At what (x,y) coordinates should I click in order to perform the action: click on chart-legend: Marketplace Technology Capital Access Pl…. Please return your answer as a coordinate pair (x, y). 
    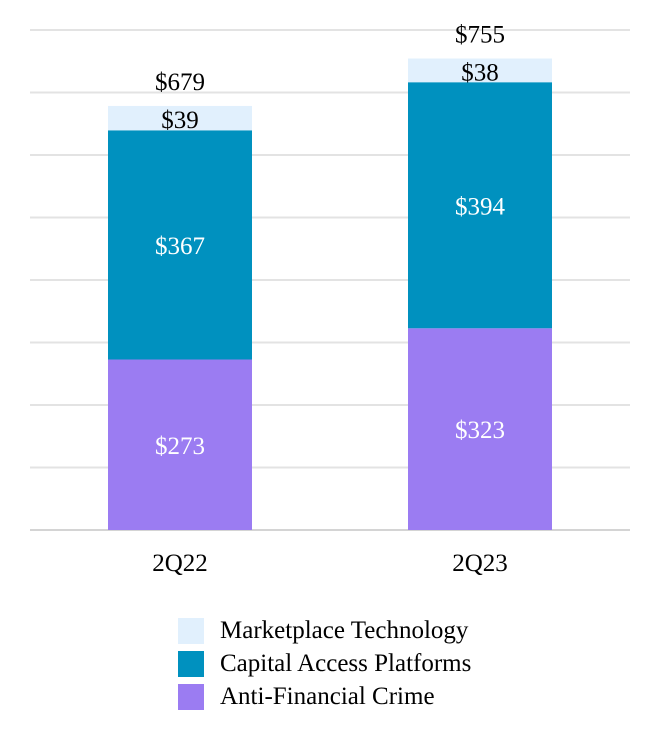
    Looking at the image, I should click on (324, 663).